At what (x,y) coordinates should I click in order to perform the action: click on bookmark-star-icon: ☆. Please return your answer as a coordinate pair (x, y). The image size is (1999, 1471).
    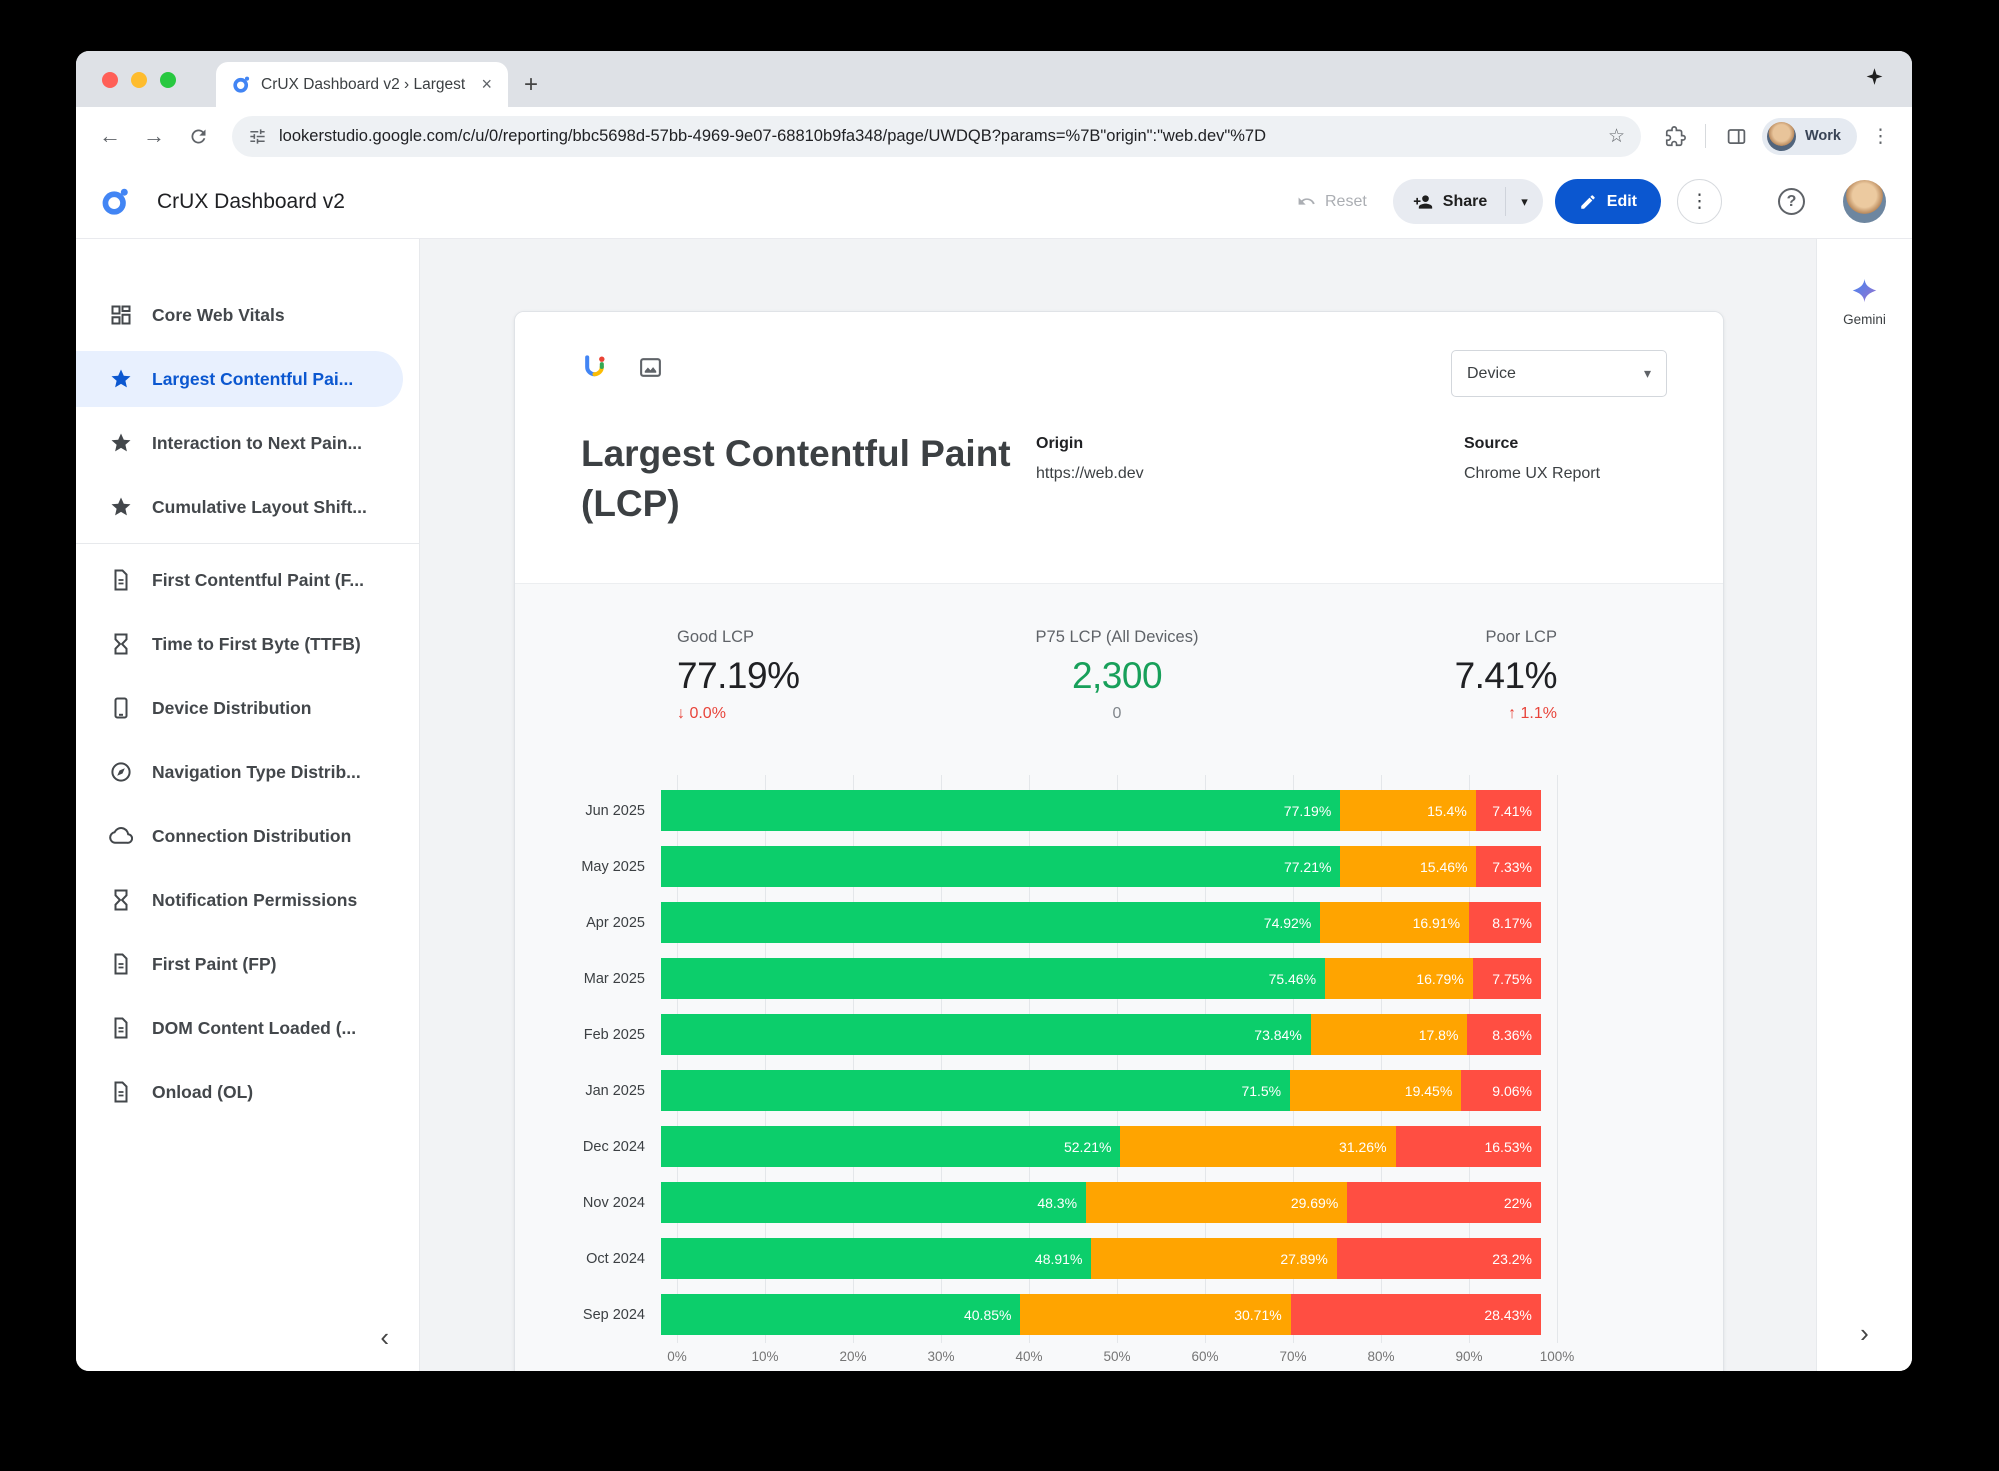
    Looking at the image, I should click on (1616, 136).